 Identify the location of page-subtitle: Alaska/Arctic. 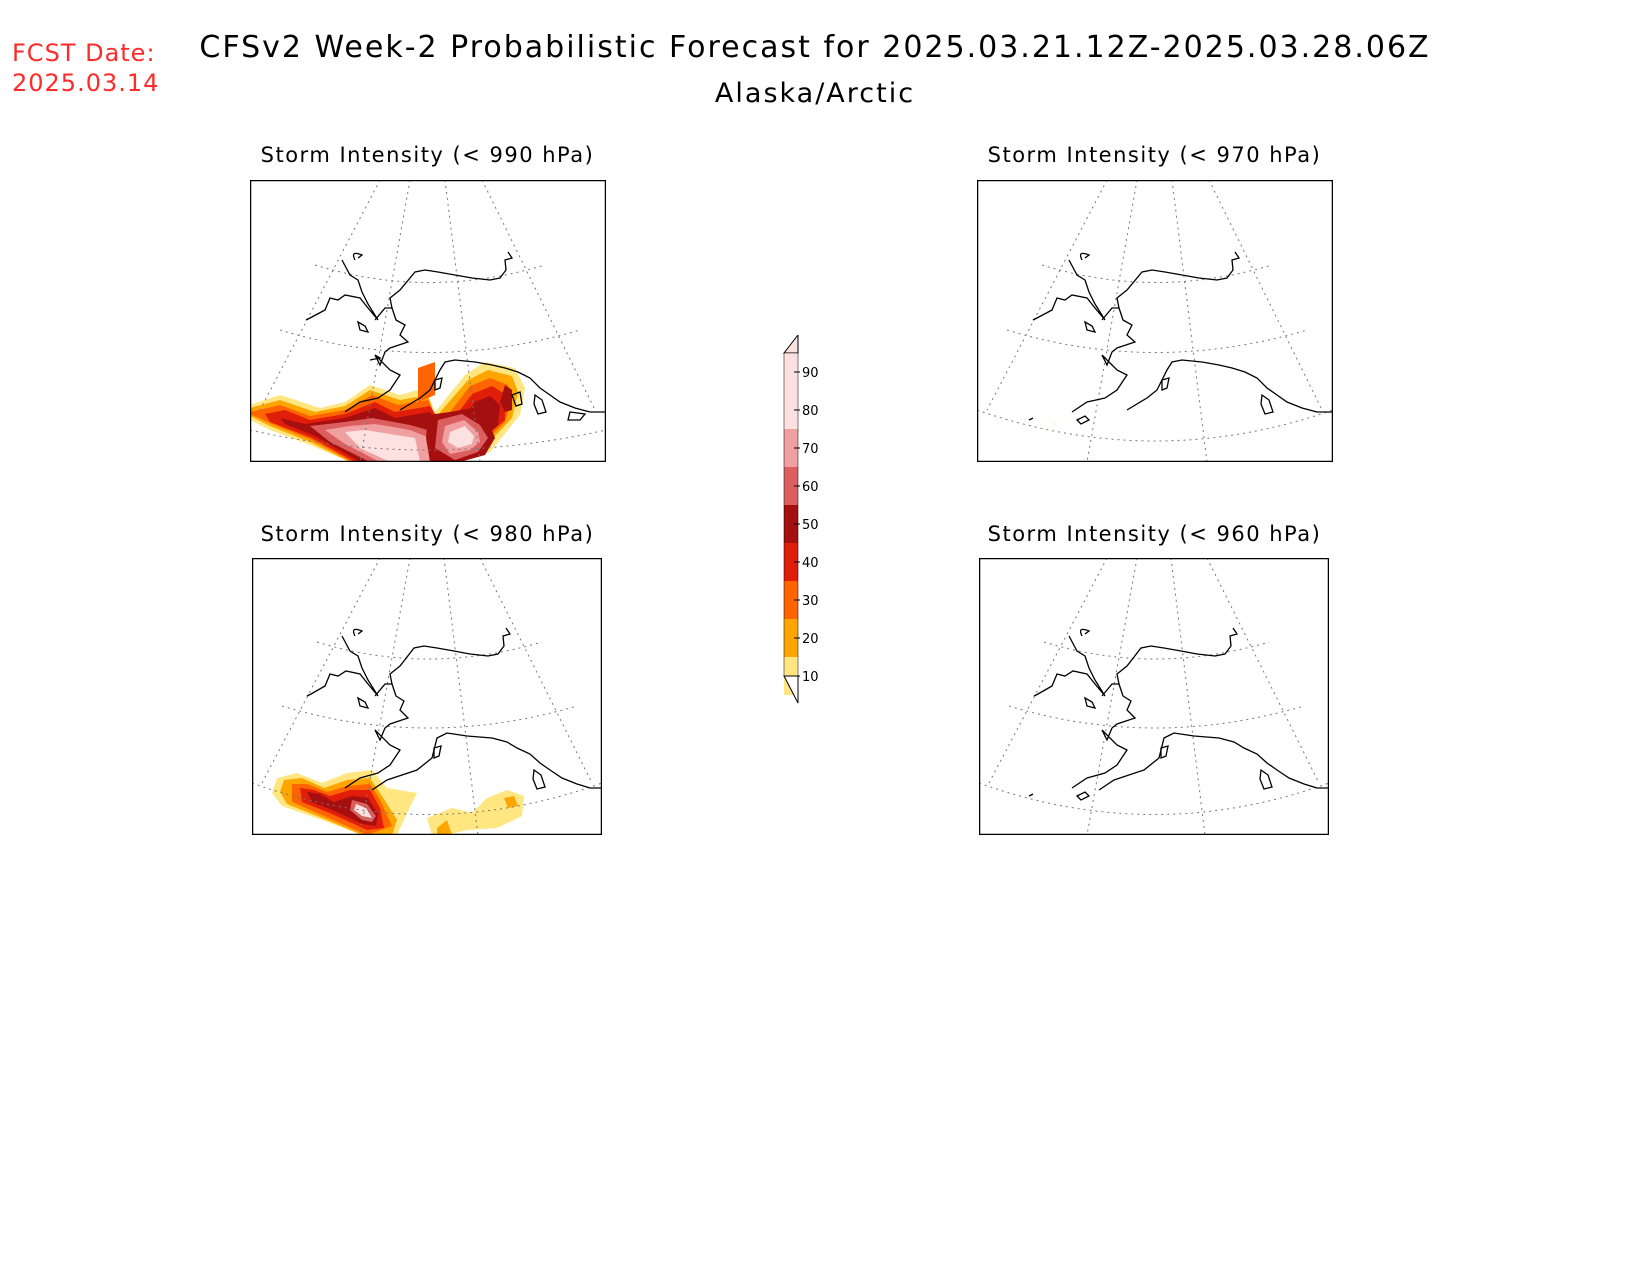
(815, 93).